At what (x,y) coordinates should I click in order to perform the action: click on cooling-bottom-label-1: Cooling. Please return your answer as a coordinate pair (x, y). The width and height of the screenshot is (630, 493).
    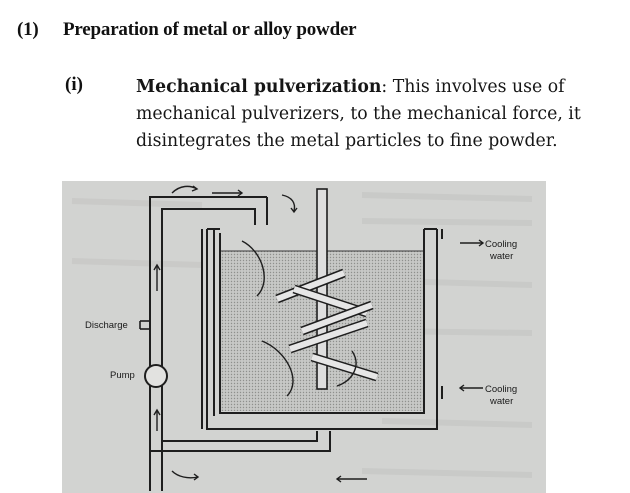
    Looking at the image, I should click on (501, 389).